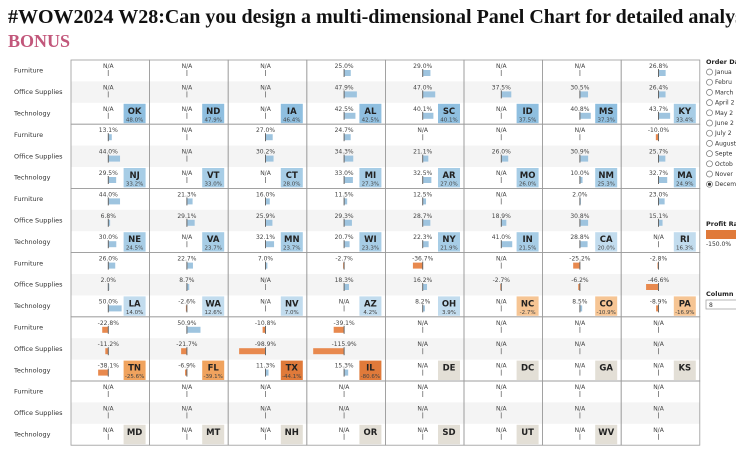 The height and width of the screenshot is (454, 736). Describe the element at coordinates (658, 66) in the screenshot. I see `bar-value-label: 26.8%` at that location.